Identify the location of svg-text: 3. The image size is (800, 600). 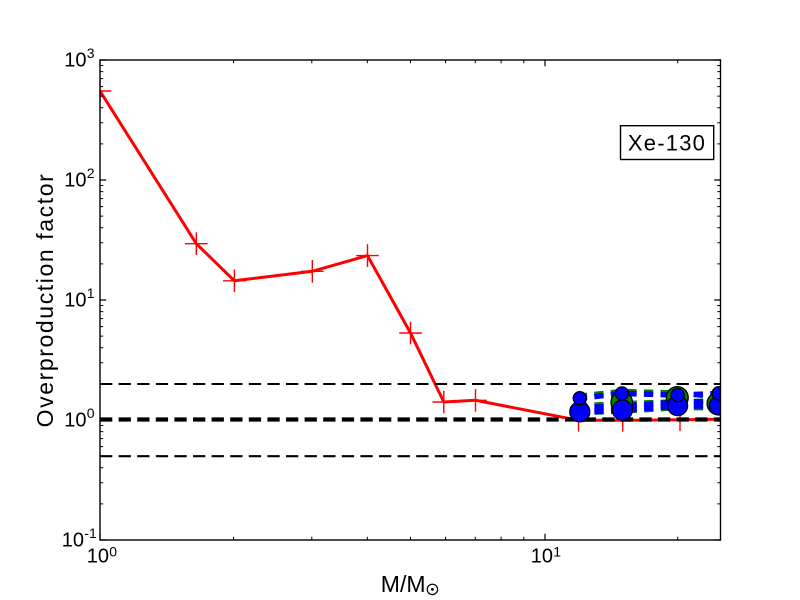
(91, 53).